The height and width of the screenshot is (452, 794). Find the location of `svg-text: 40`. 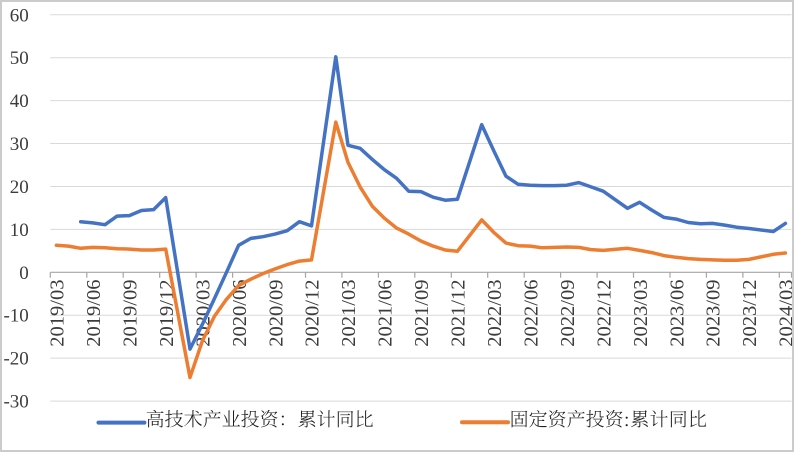

svg-text: 40 is located at coordinates (19, 101).